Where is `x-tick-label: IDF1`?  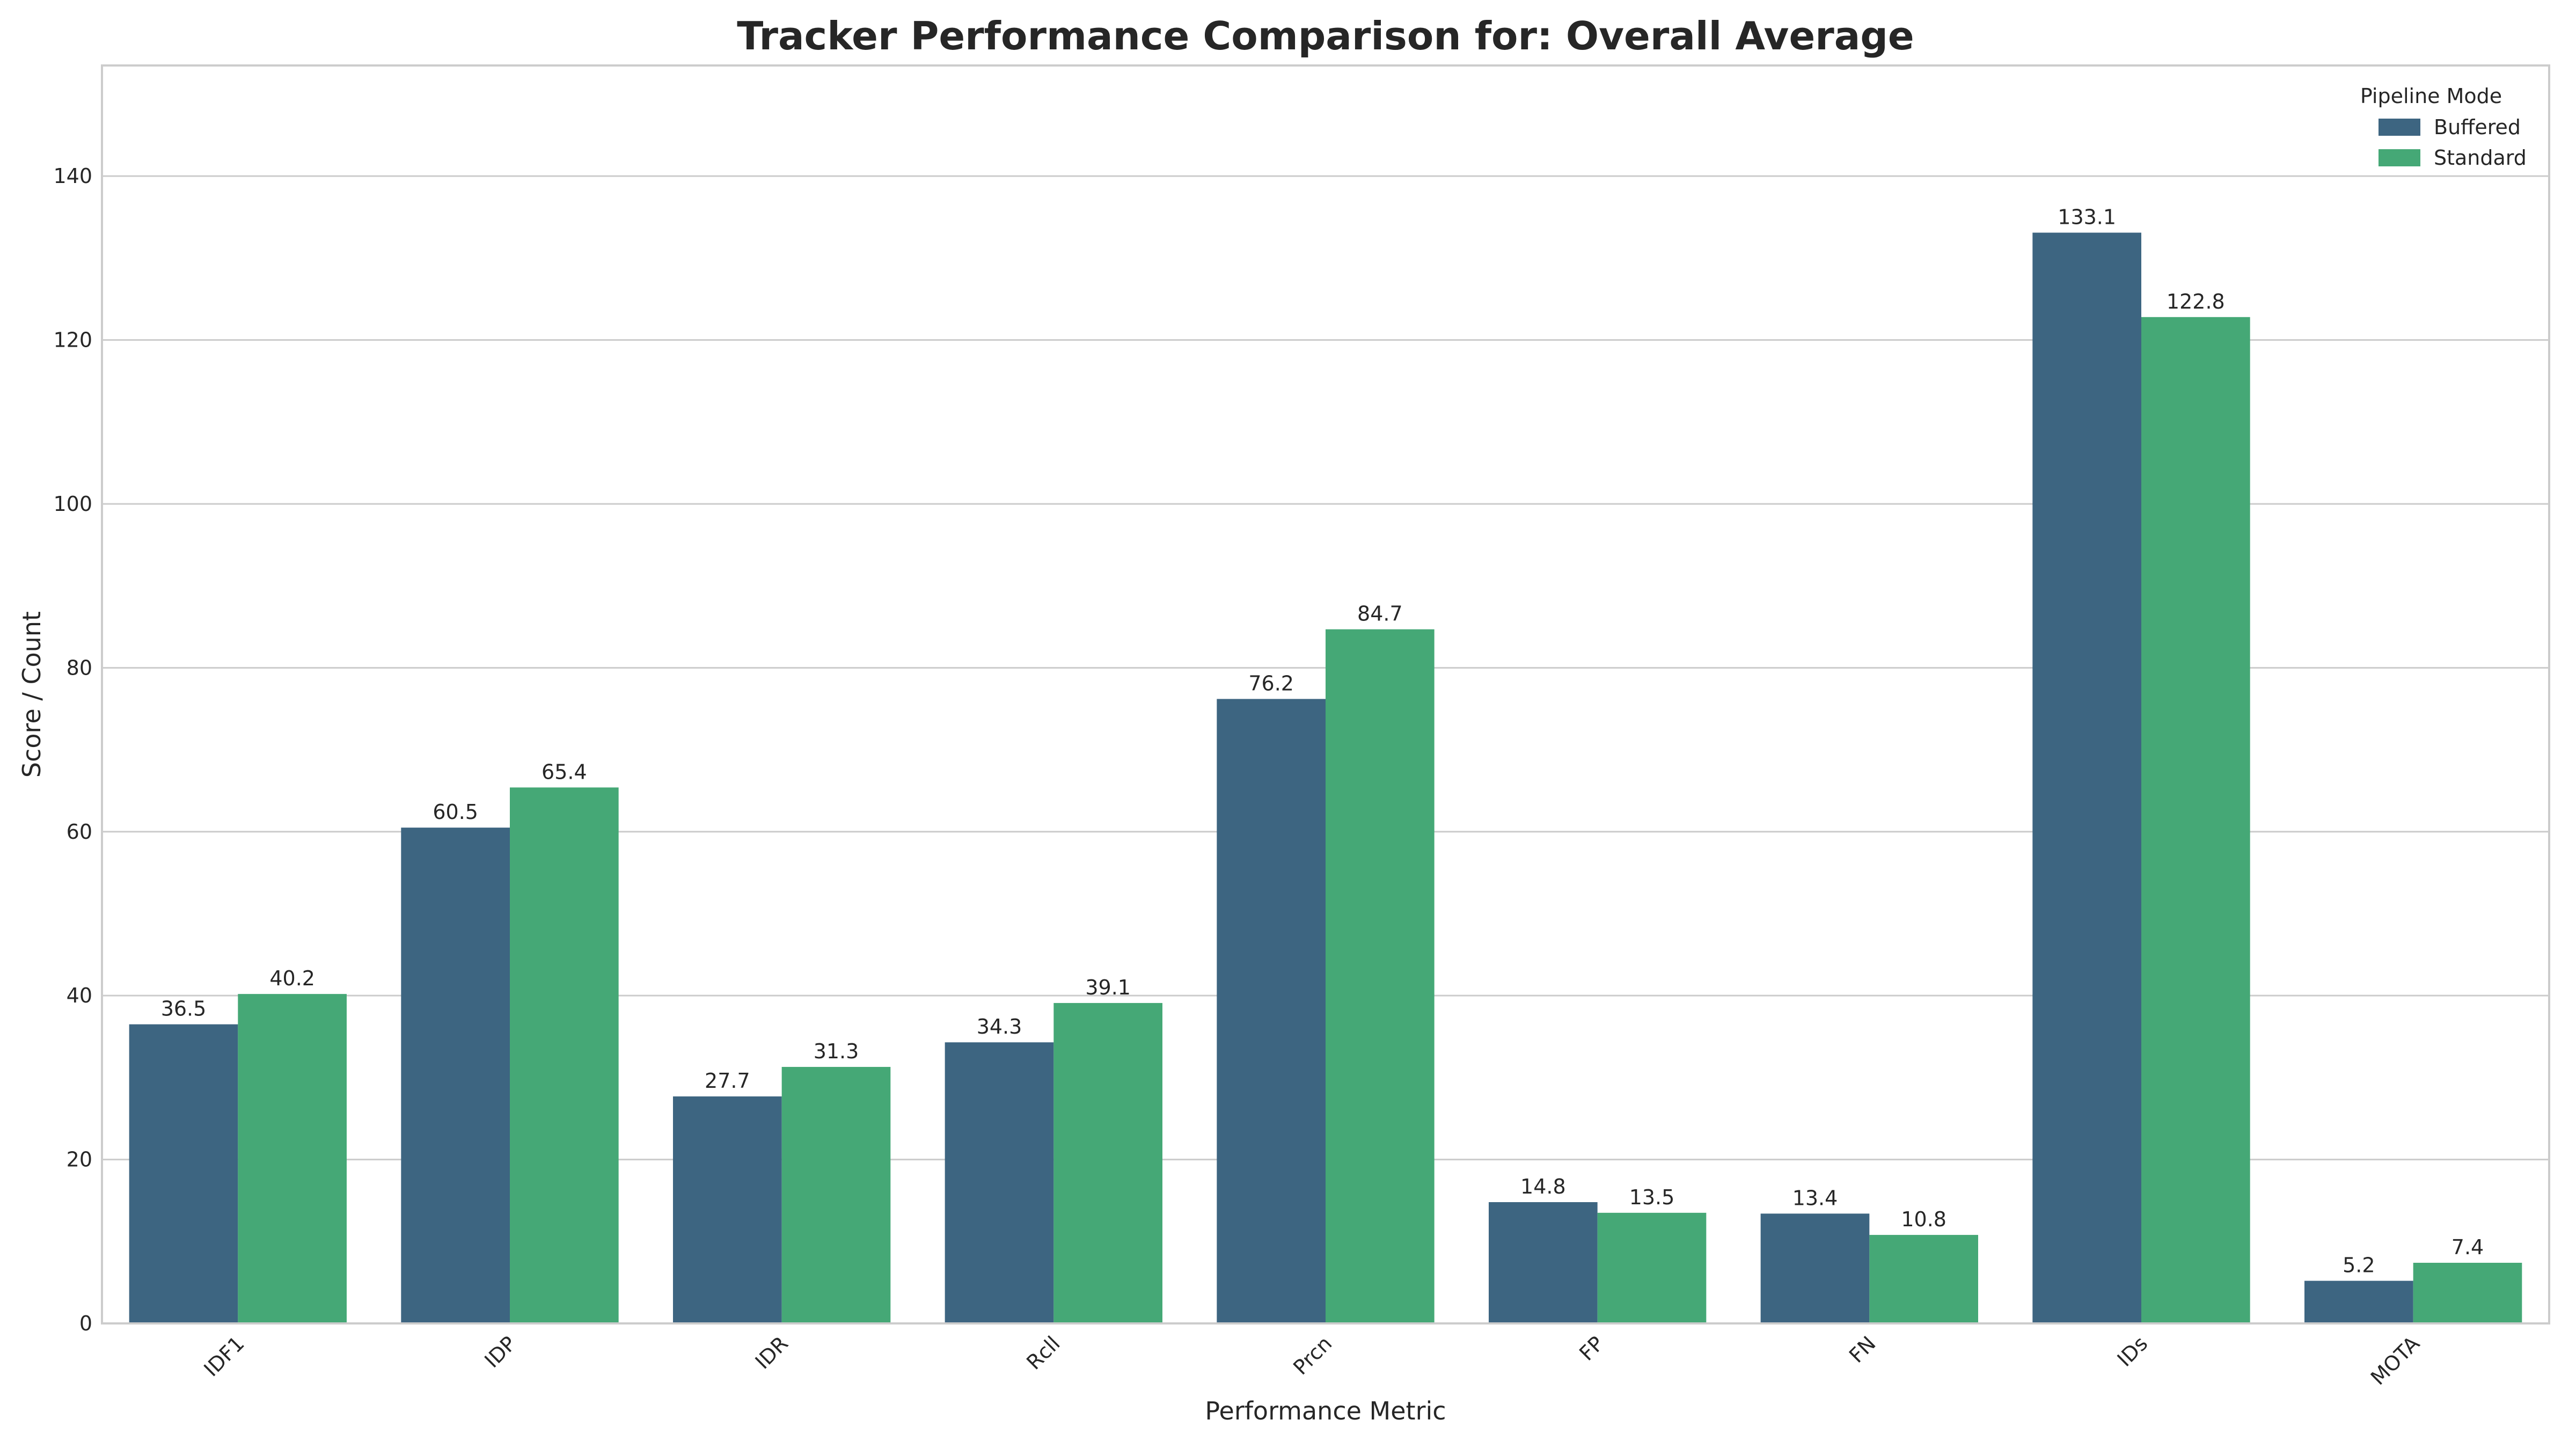
x-tick-label: IDF1 is located at coordinates (223, 1356).